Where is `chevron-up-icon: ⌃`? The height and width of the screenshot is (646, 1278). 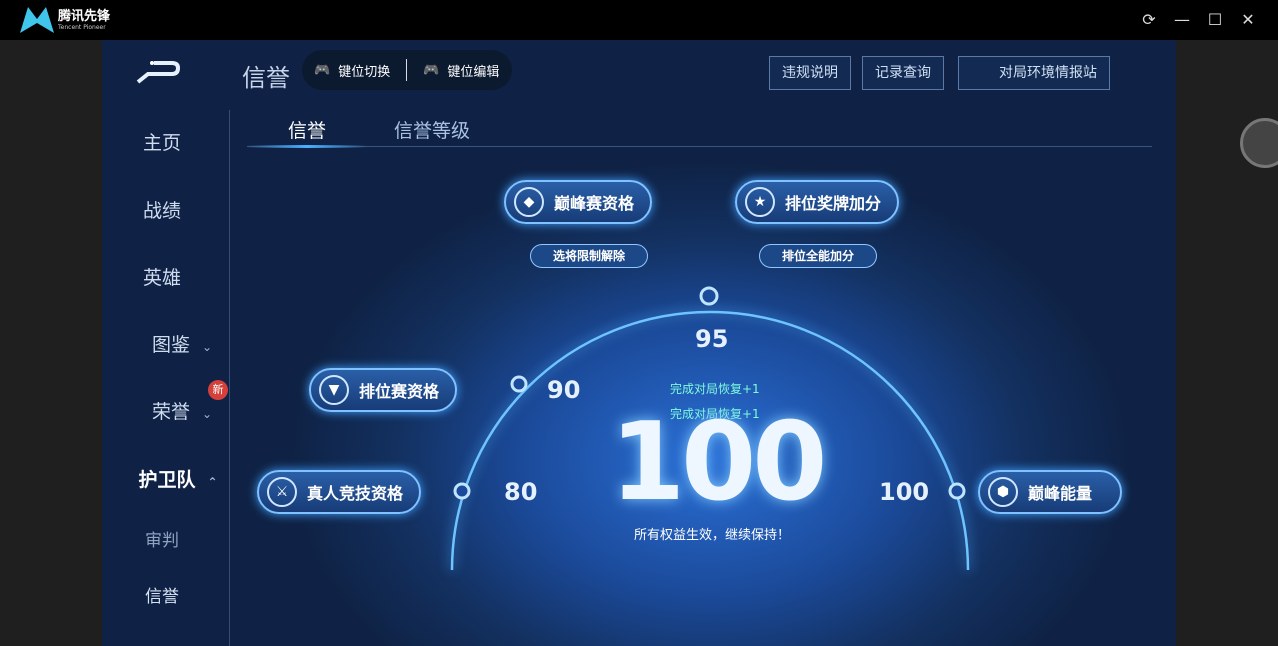
chevron-up-icon: ⌃ is located at coordinates (212, 482).